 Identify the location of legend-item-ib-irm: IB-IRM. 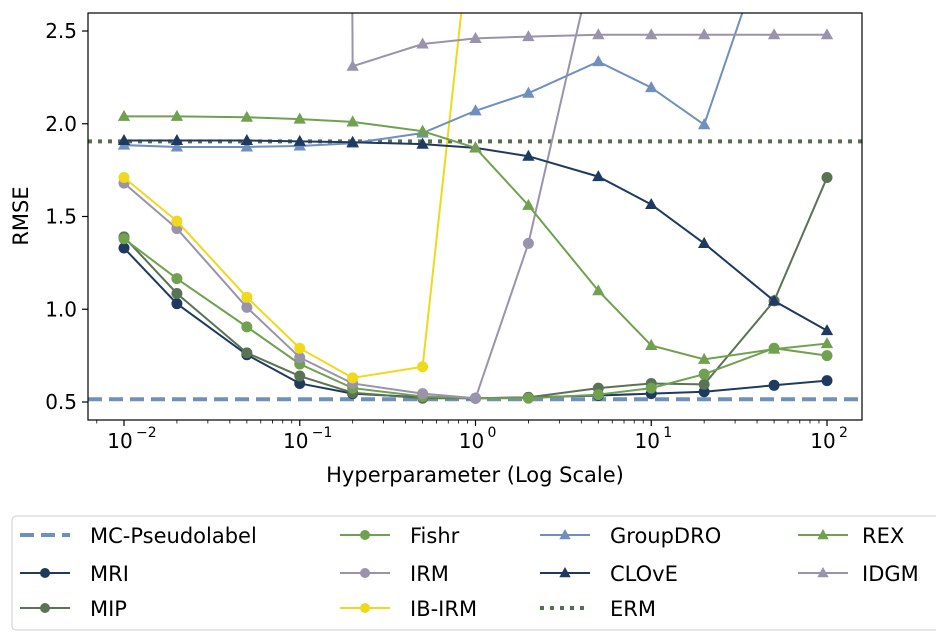
(408, 609).